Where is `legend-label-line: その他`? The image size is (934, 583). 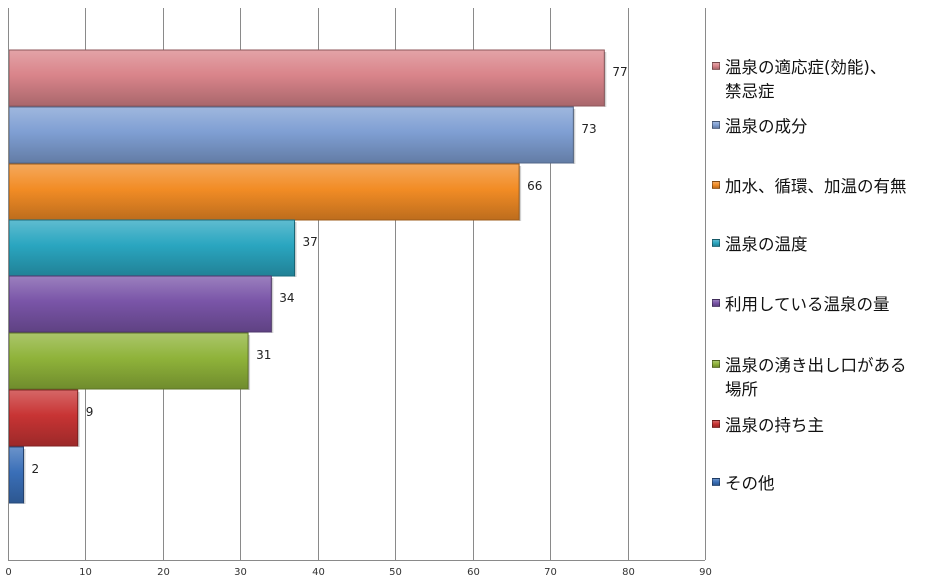
legend-label-line: その他 is located at coordinates (750, 483).